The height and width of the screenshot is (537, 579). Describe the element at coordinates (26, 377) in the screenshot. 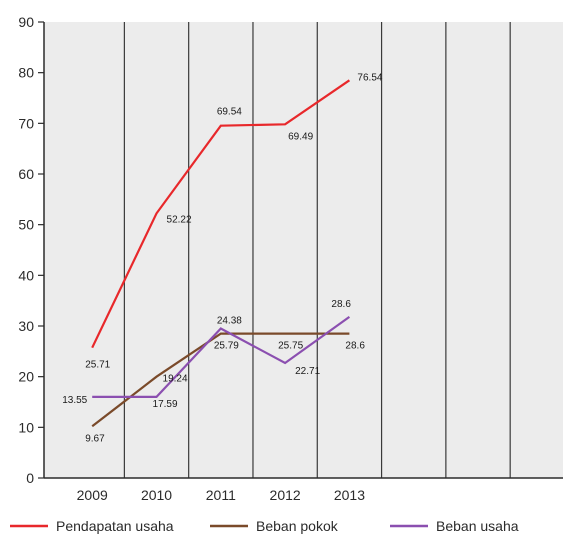

I see `y-tick-label: 20` at that location.